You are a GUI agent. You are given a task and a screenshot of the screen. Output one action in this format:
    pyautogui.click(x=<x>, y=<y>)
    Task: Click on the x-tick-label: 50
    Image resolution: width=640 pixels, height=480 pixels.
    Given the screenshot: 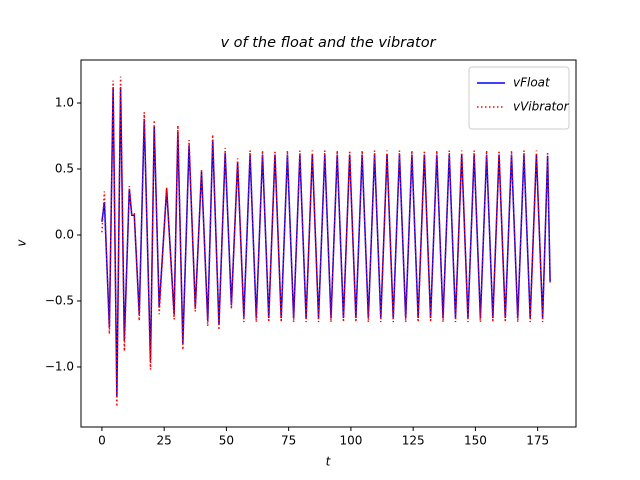 What is the action you would take?
    pyautogui.click(x=226, y=441)
    